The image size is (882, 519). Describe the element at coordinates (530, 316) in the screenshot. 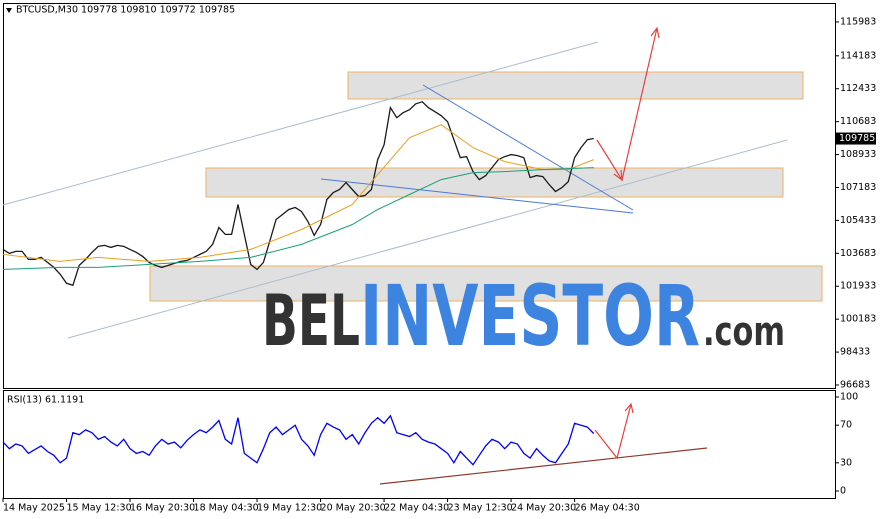

I see `watermark-highlight: INVESTOR` at that location.